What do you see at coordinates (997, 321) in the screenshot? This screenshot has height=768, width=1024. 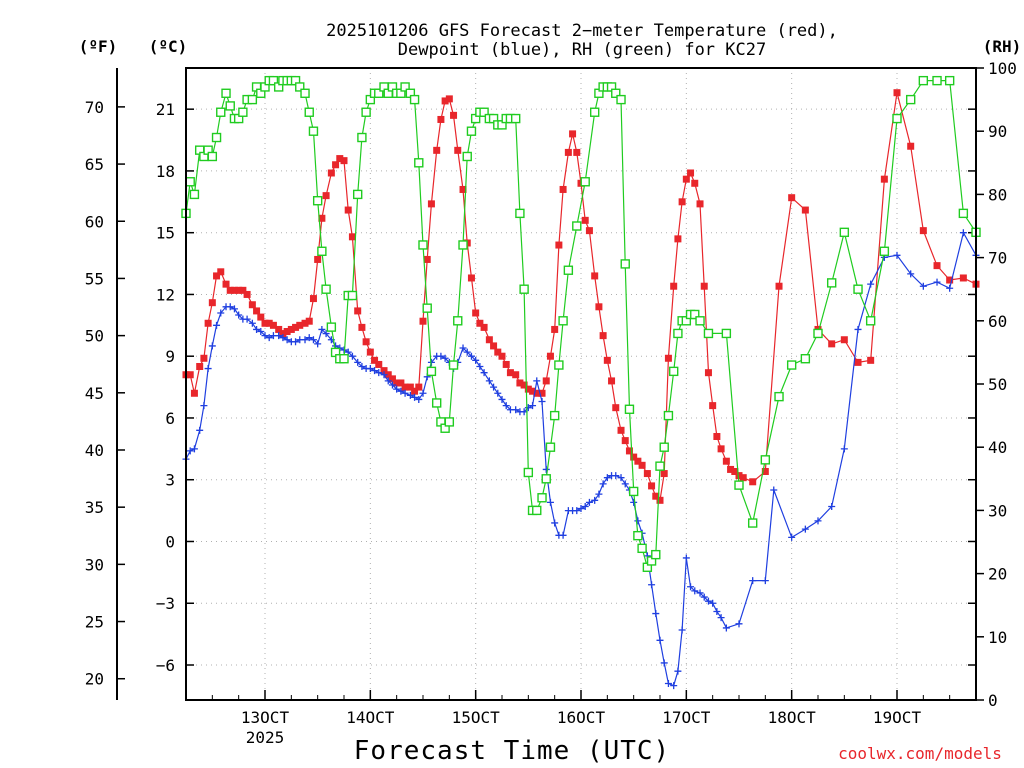 I see `rh-tick-label: 60` at bounding box center [997, 321].